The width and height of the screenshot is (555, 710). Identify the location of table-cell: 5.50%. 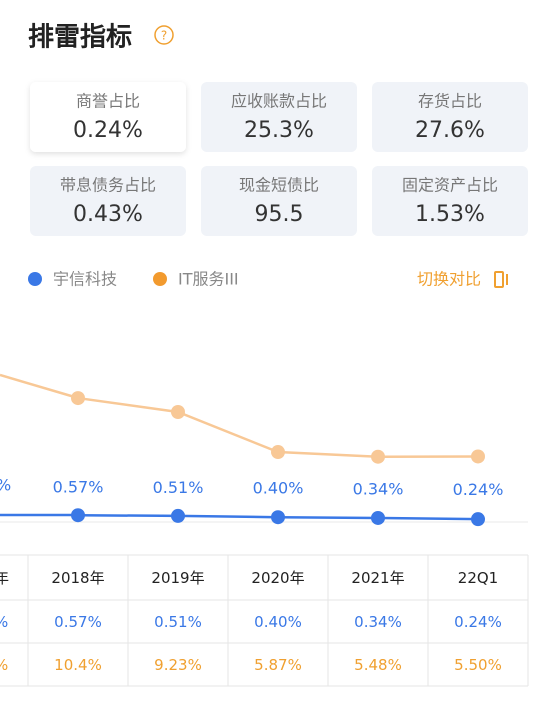
(478, 665).